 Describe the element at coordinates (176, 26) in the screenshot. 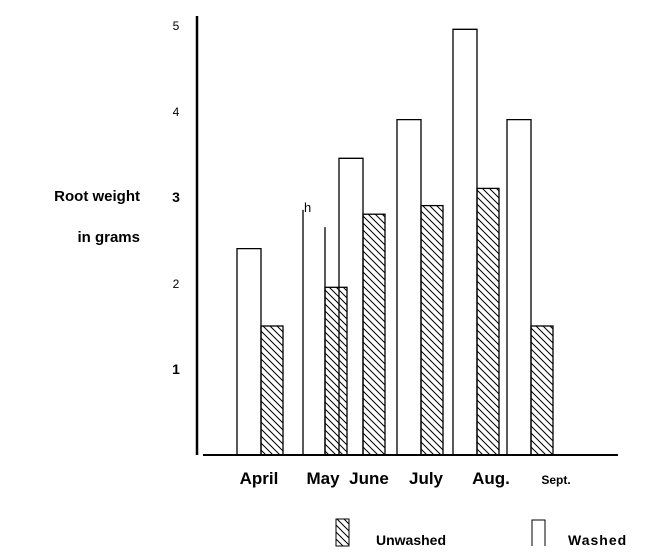

I see `y-tick-label-5: 5` at that location.